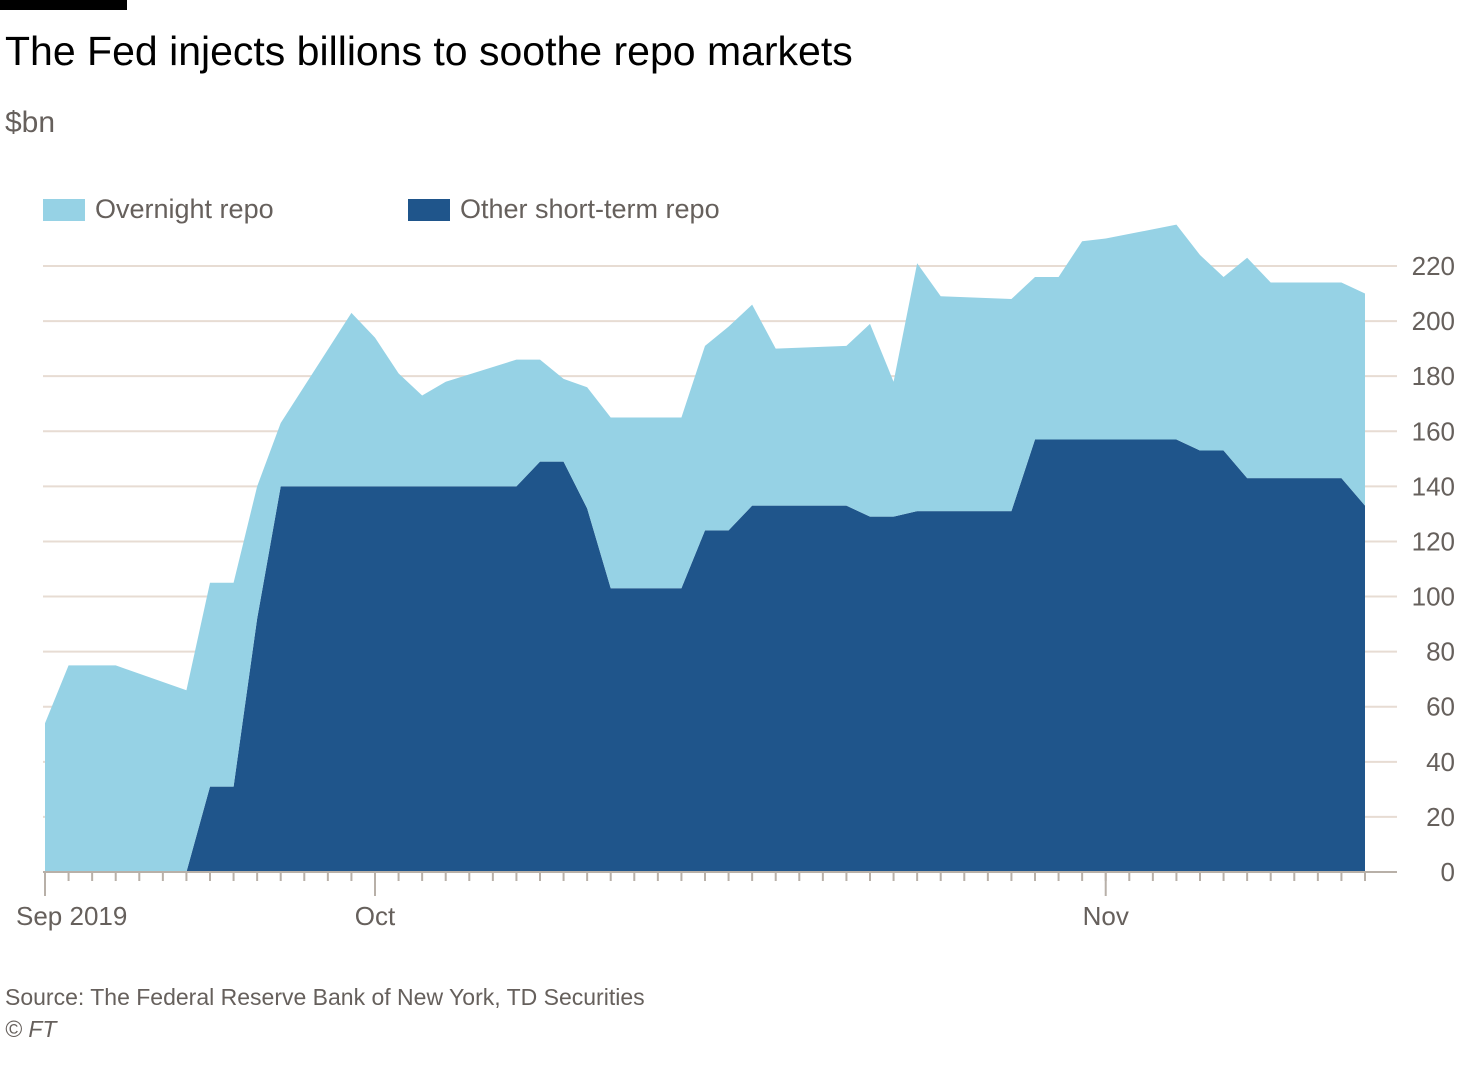 The height and width of the screenshot is (1066, 1459). I want to click on legend-swatch-other, so click(429, 209).